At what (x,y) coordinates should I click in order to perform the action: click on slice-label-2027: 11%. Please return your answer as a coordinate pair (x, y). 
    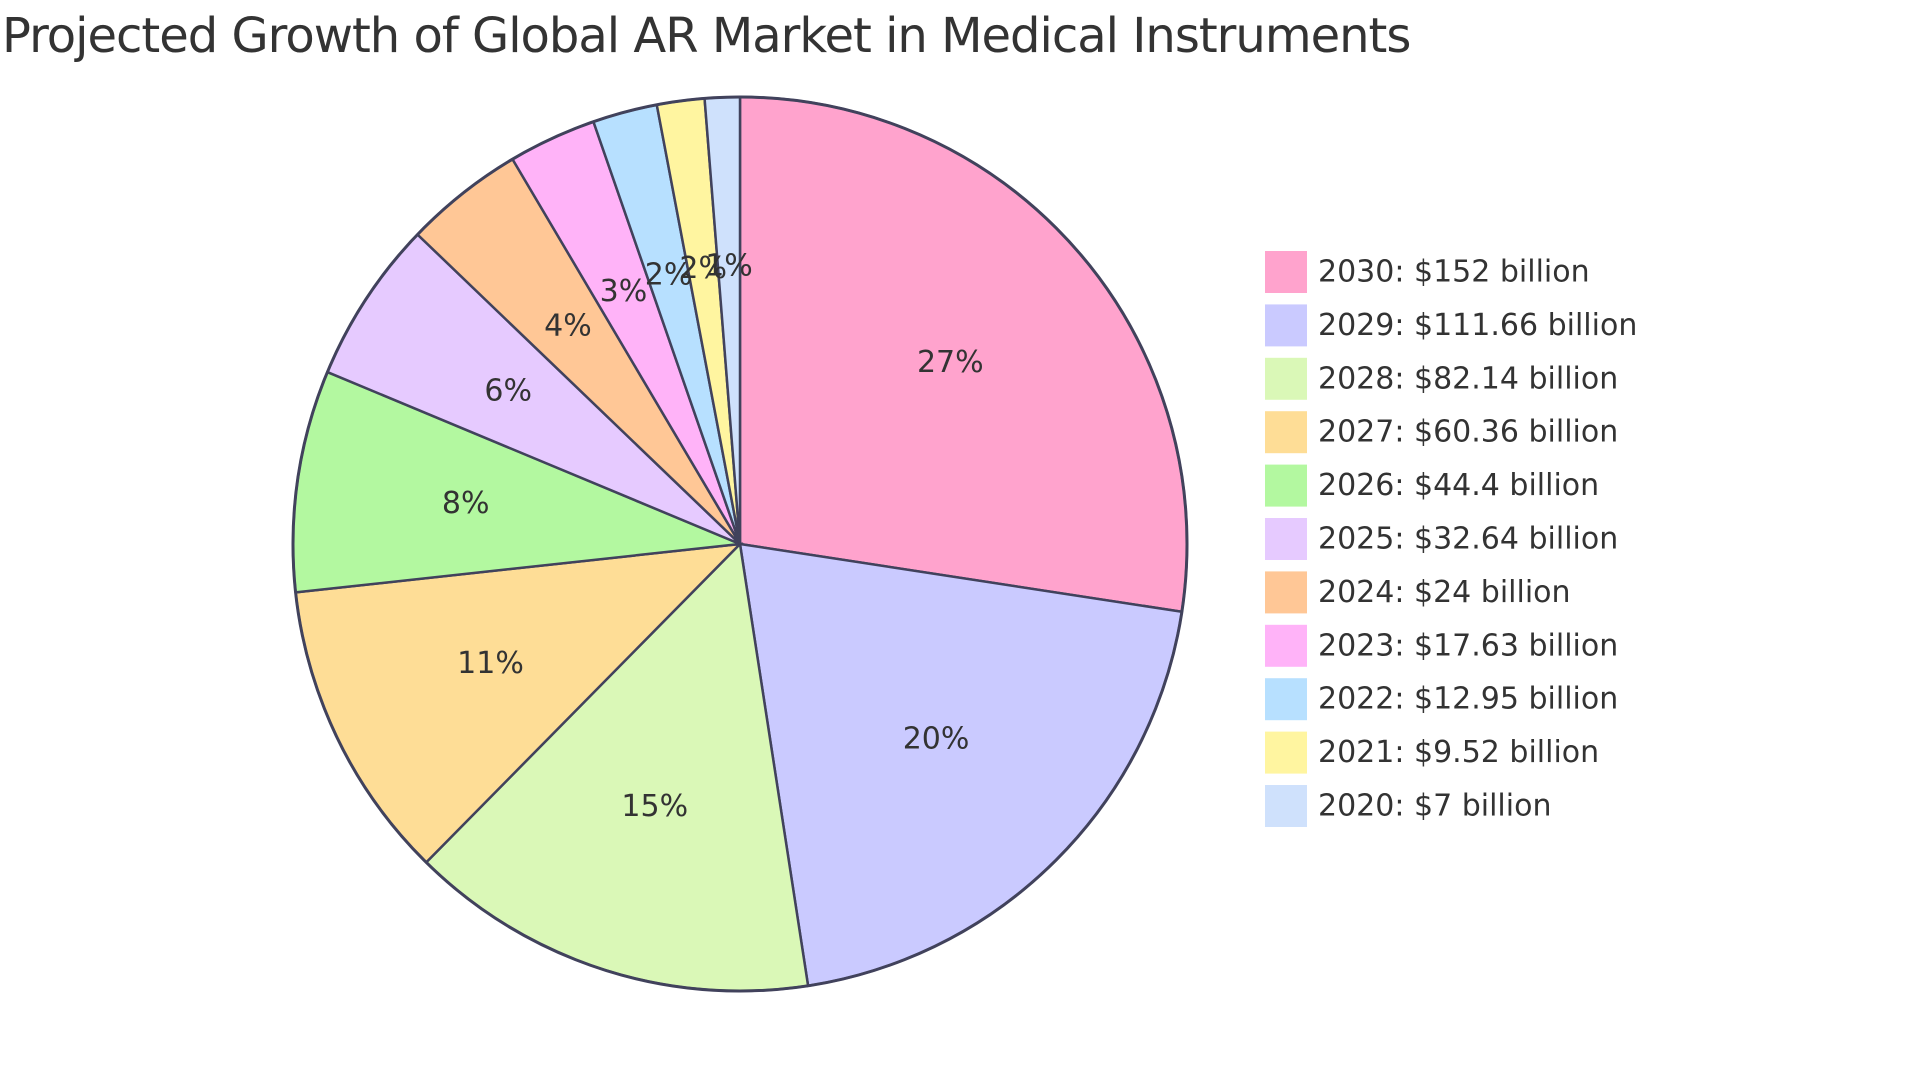
    Looking at the image, I should click on (490, 663).